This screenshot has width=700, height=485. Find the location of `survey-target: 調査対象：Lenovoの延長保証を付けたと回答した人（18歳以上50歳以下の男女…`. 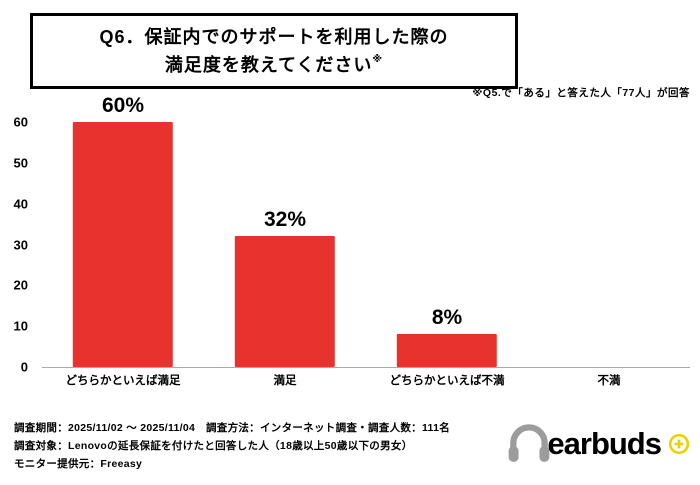

survey-target: 調査対象：Lenovoの延長保証を付けたと回答した人（18歳以上50歳以下の男女… is located at coordinates (213, 445).